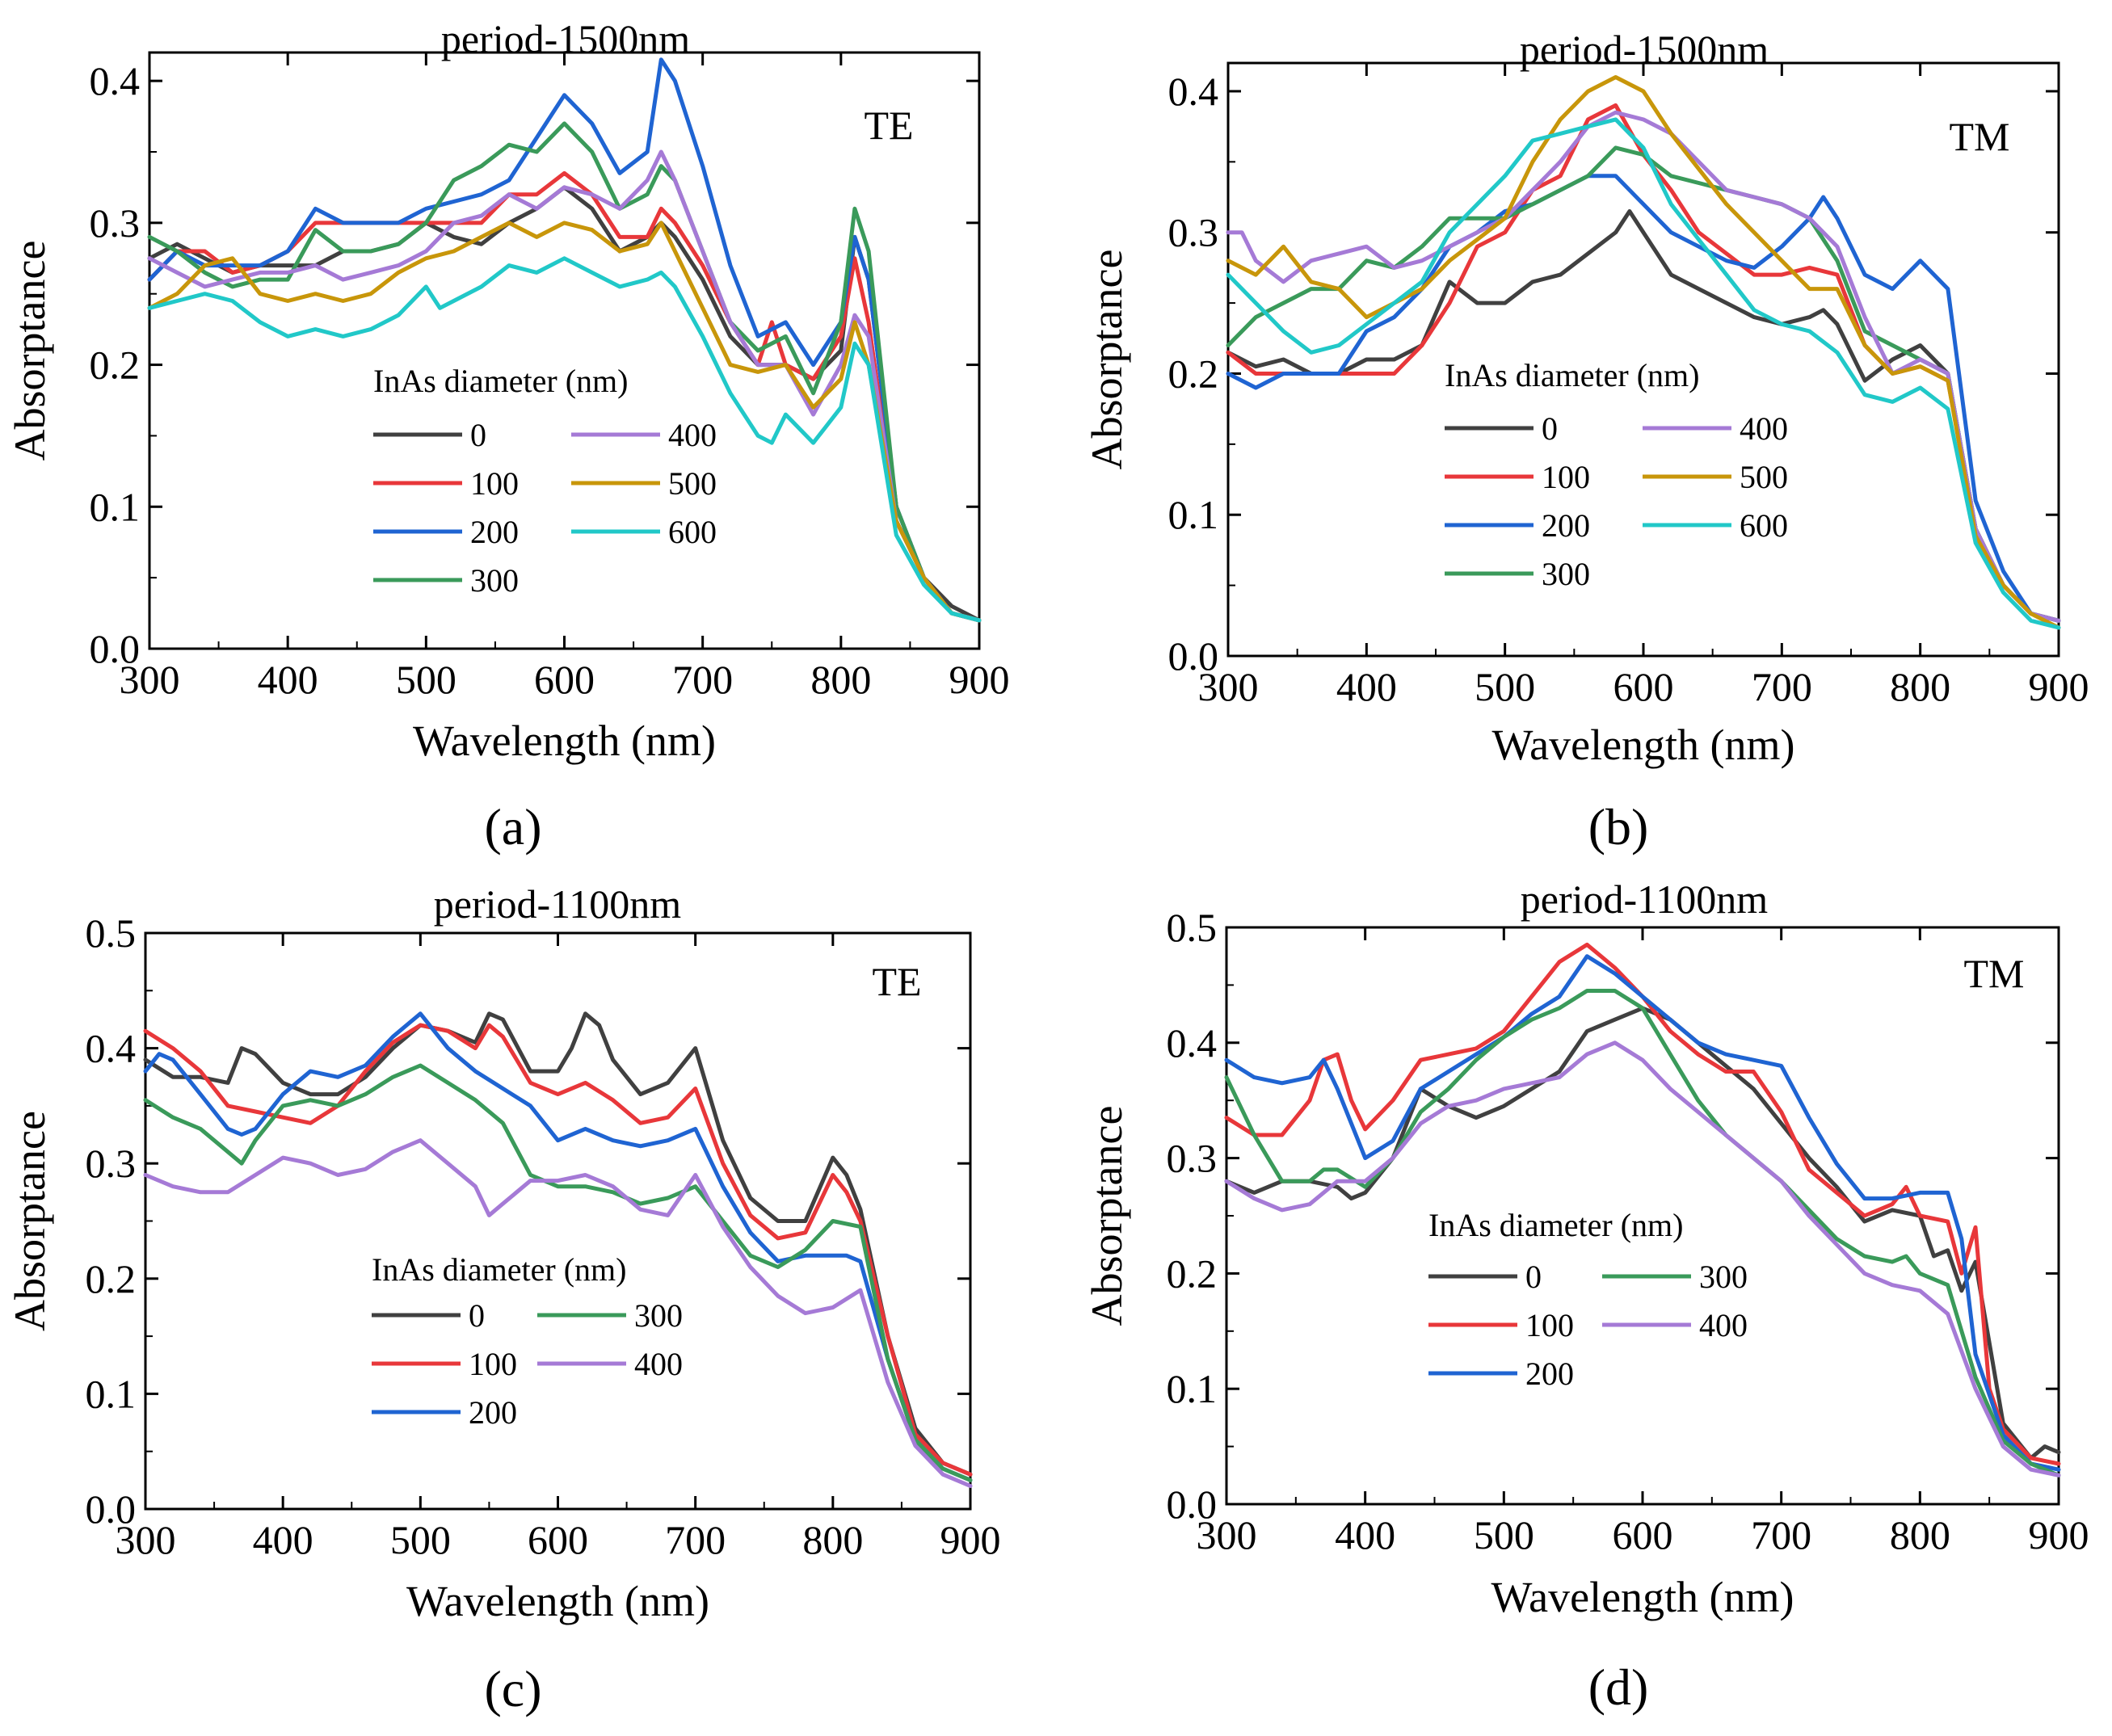 This screenshot has height=1736, width=2112. Describe the element at coordinates (513, 1688) in the screenshot. I see `panel-letter: (c)` at that location.